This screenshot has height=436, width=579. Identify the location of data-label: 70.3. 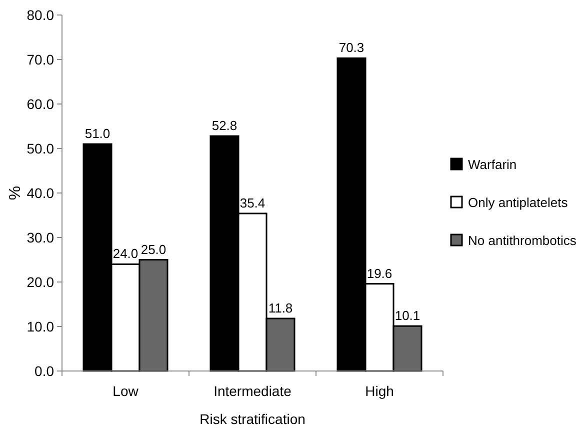
(351, 48).